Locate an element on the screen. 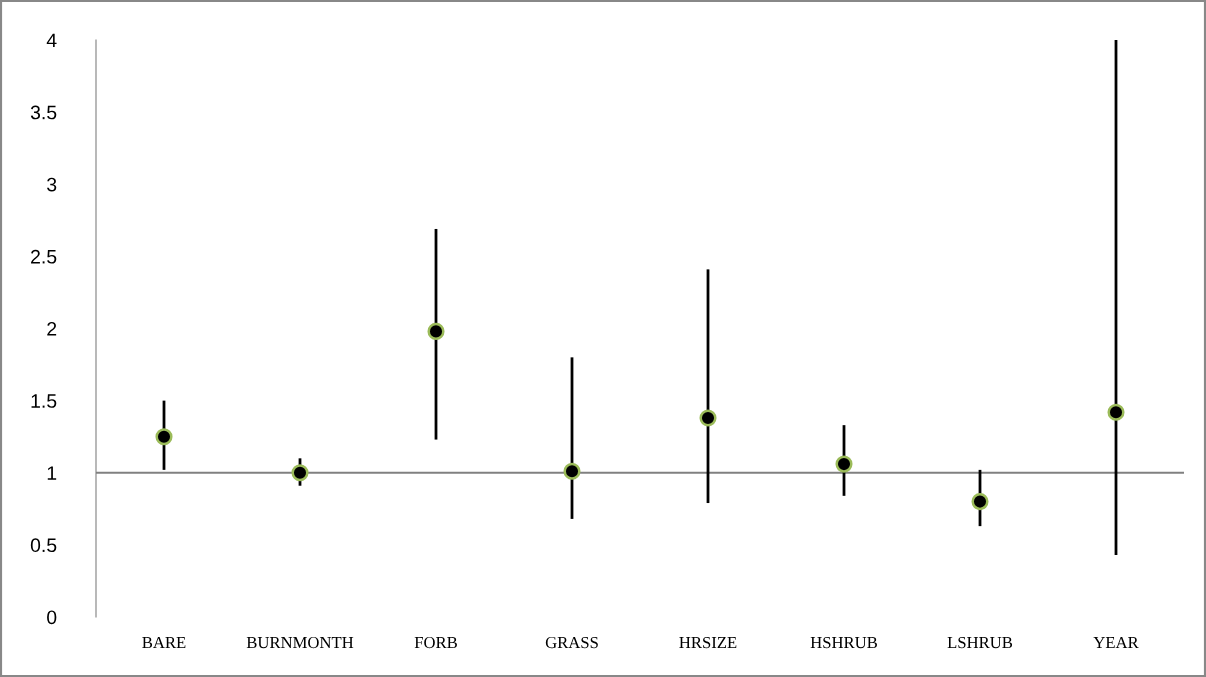  y-tick-label: 3 is located at coordinates (52, 184).